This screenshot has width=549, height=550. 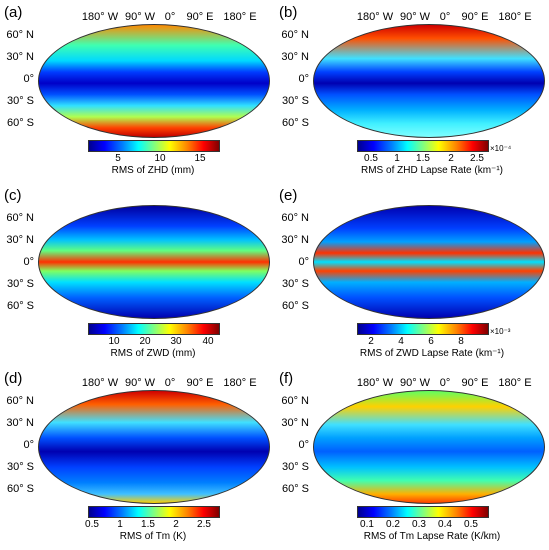 I want to click on map-rms-zhd-lapse-rate, so click(x=429, y=81).